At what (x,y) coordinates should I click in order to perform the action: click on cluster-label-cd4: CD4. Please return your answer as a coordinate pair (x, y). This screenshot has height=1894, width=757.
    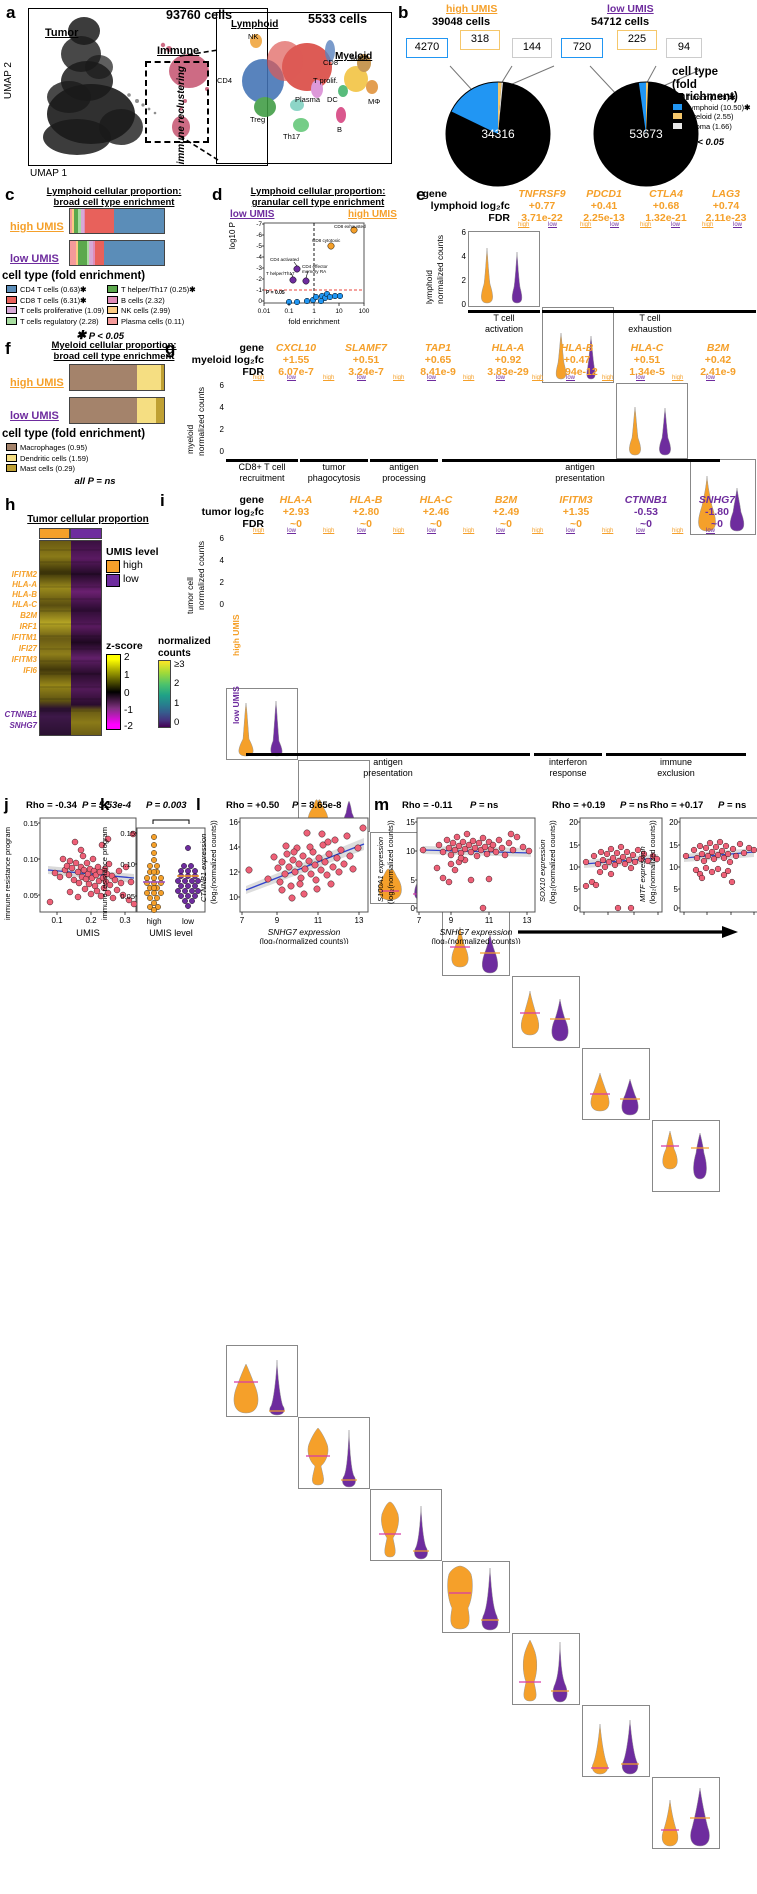
    Looking at the image, I should click on (225, 80).